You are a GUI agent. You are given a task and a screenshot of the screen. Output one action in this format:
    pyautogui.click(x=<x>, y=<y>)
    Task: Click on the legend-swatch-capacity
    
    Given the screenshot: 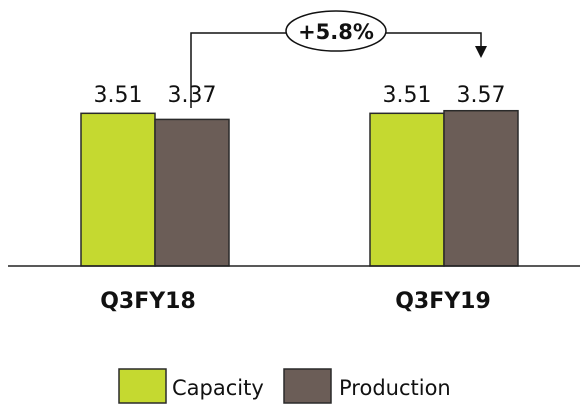 What is the action you would take?
    pyautogui.click(x=142, y=386)
    